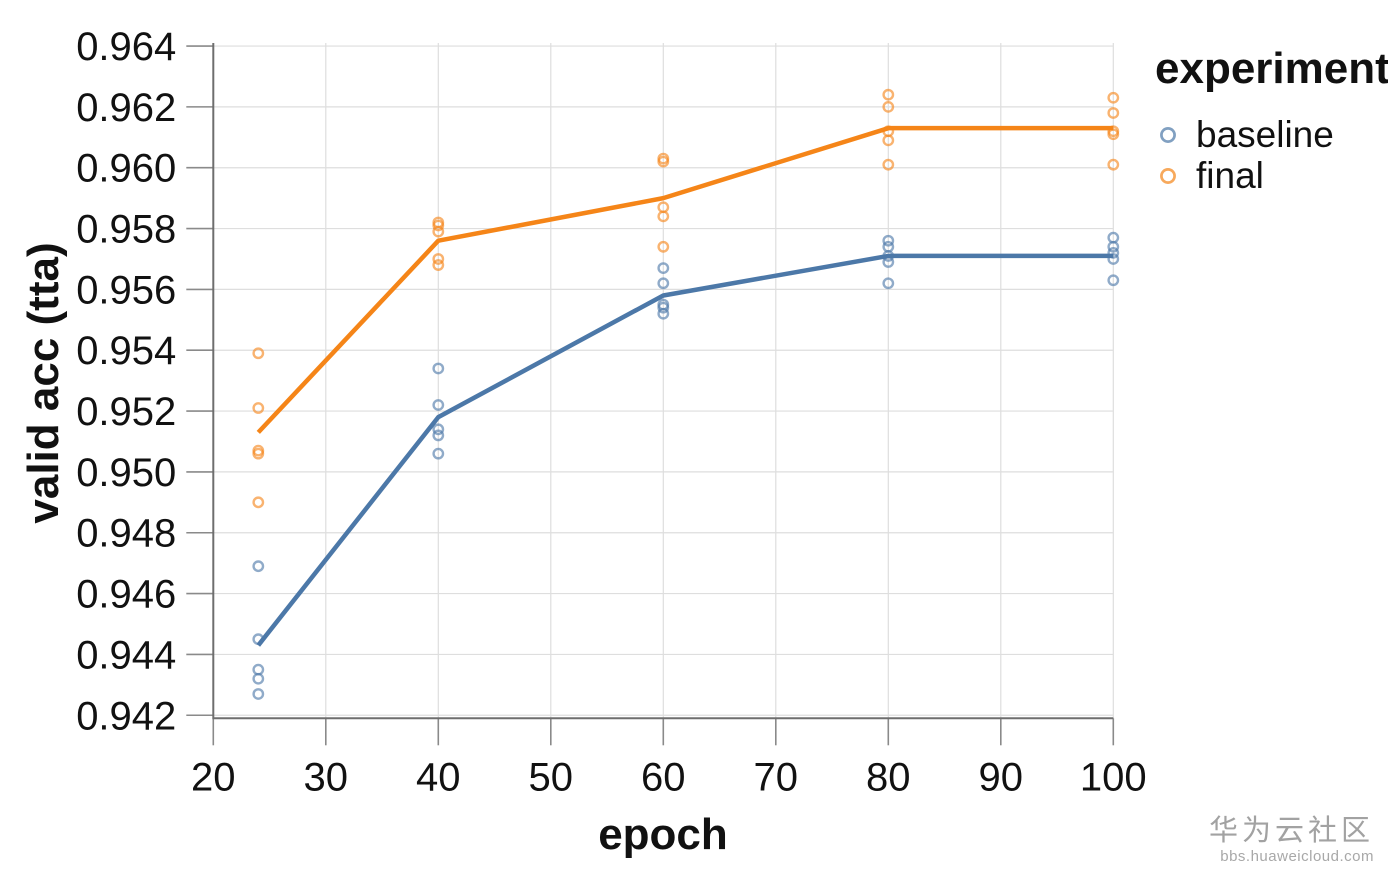 This screenshot has height=877, width=1388. Describe the element at coordinates (1001, 777) in the screenshot. I see `x-tick-label: 90` at that location.